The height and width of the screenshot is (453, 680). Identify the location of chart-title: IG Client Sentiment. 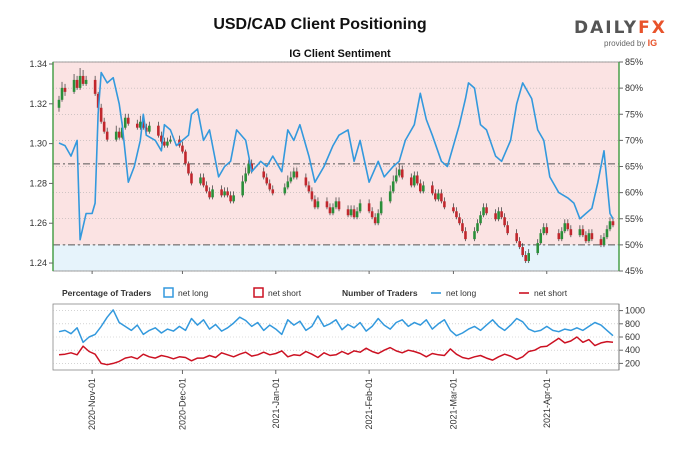
(340, 54).